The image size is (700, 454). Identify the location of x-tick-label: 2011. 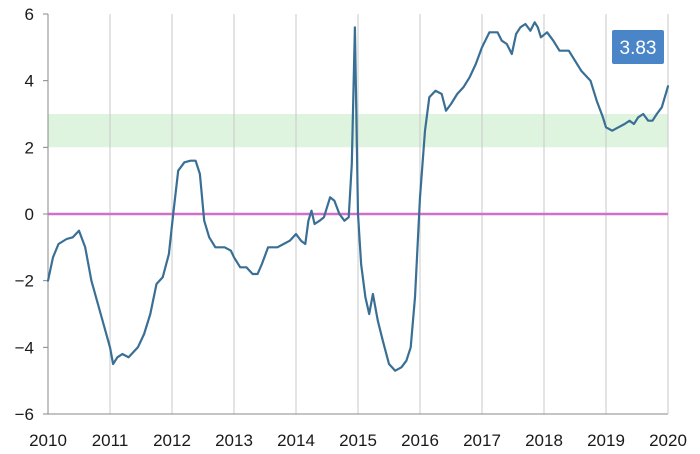
(110, 440).